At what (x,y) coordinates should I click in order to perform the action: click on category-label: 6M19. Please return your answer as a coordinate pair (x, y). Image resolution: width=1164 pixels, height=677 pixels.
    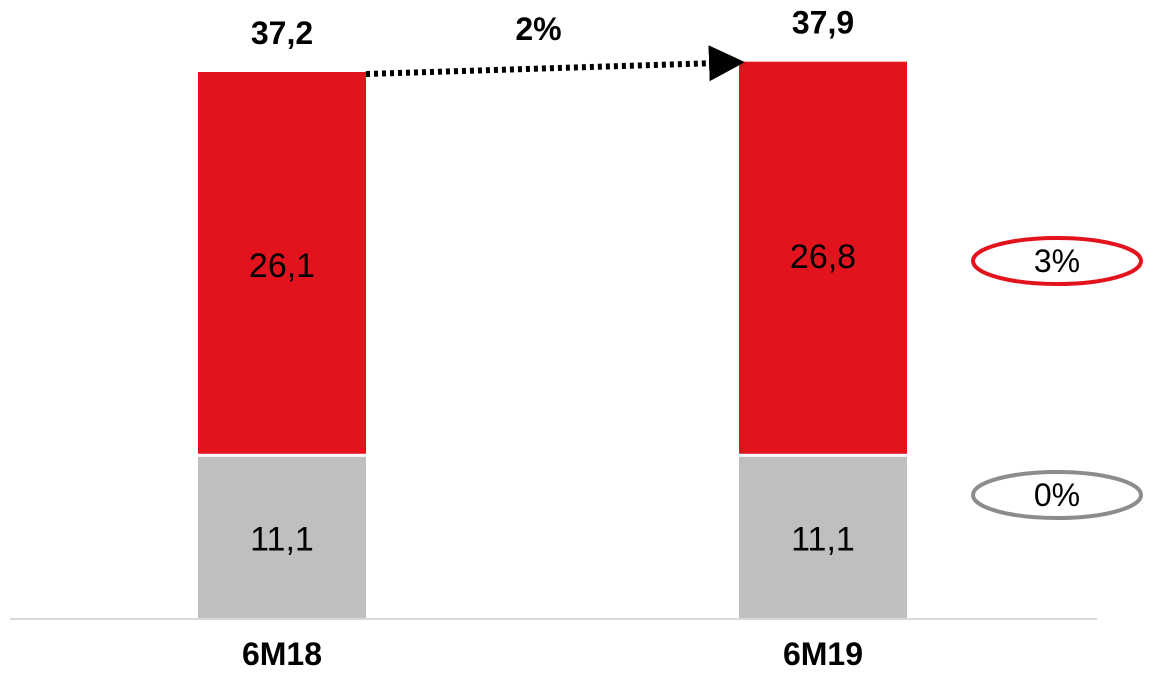
    Looking at the image, I should click on (823, 654).